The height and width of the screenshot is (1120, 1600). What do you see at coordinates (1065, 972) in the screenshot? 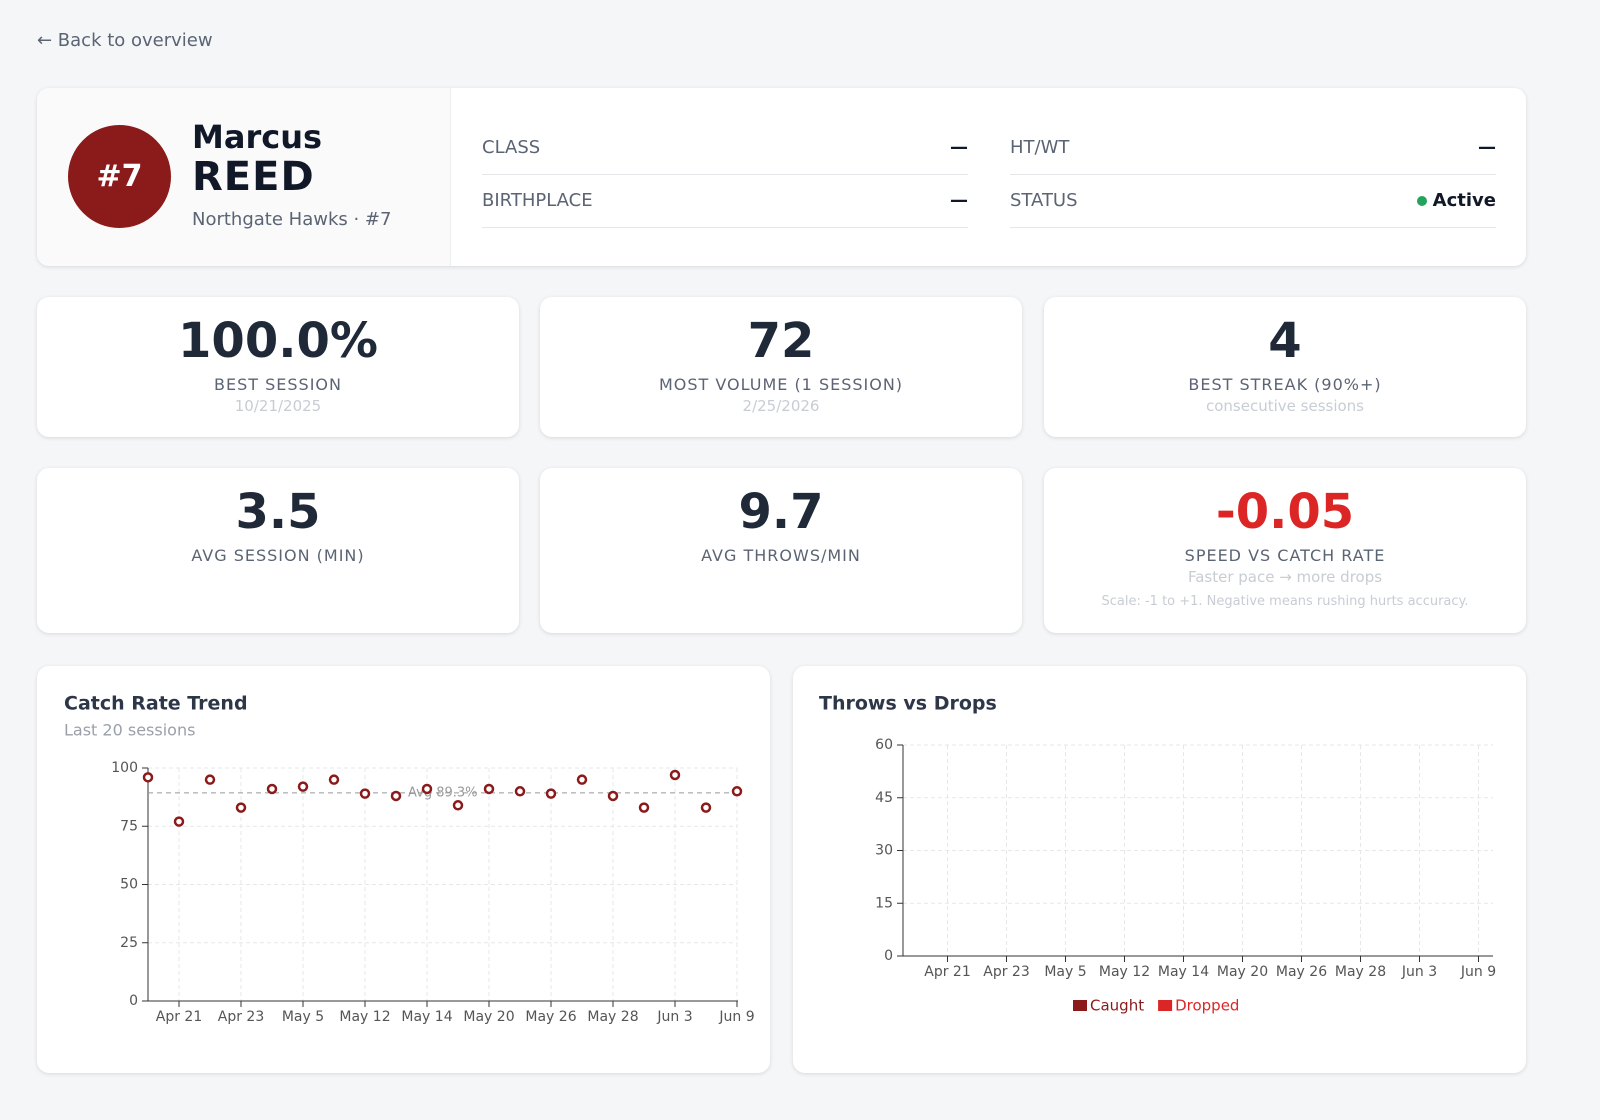
I see `x-tick-label: May 5` at bounding box center [1065, 972].